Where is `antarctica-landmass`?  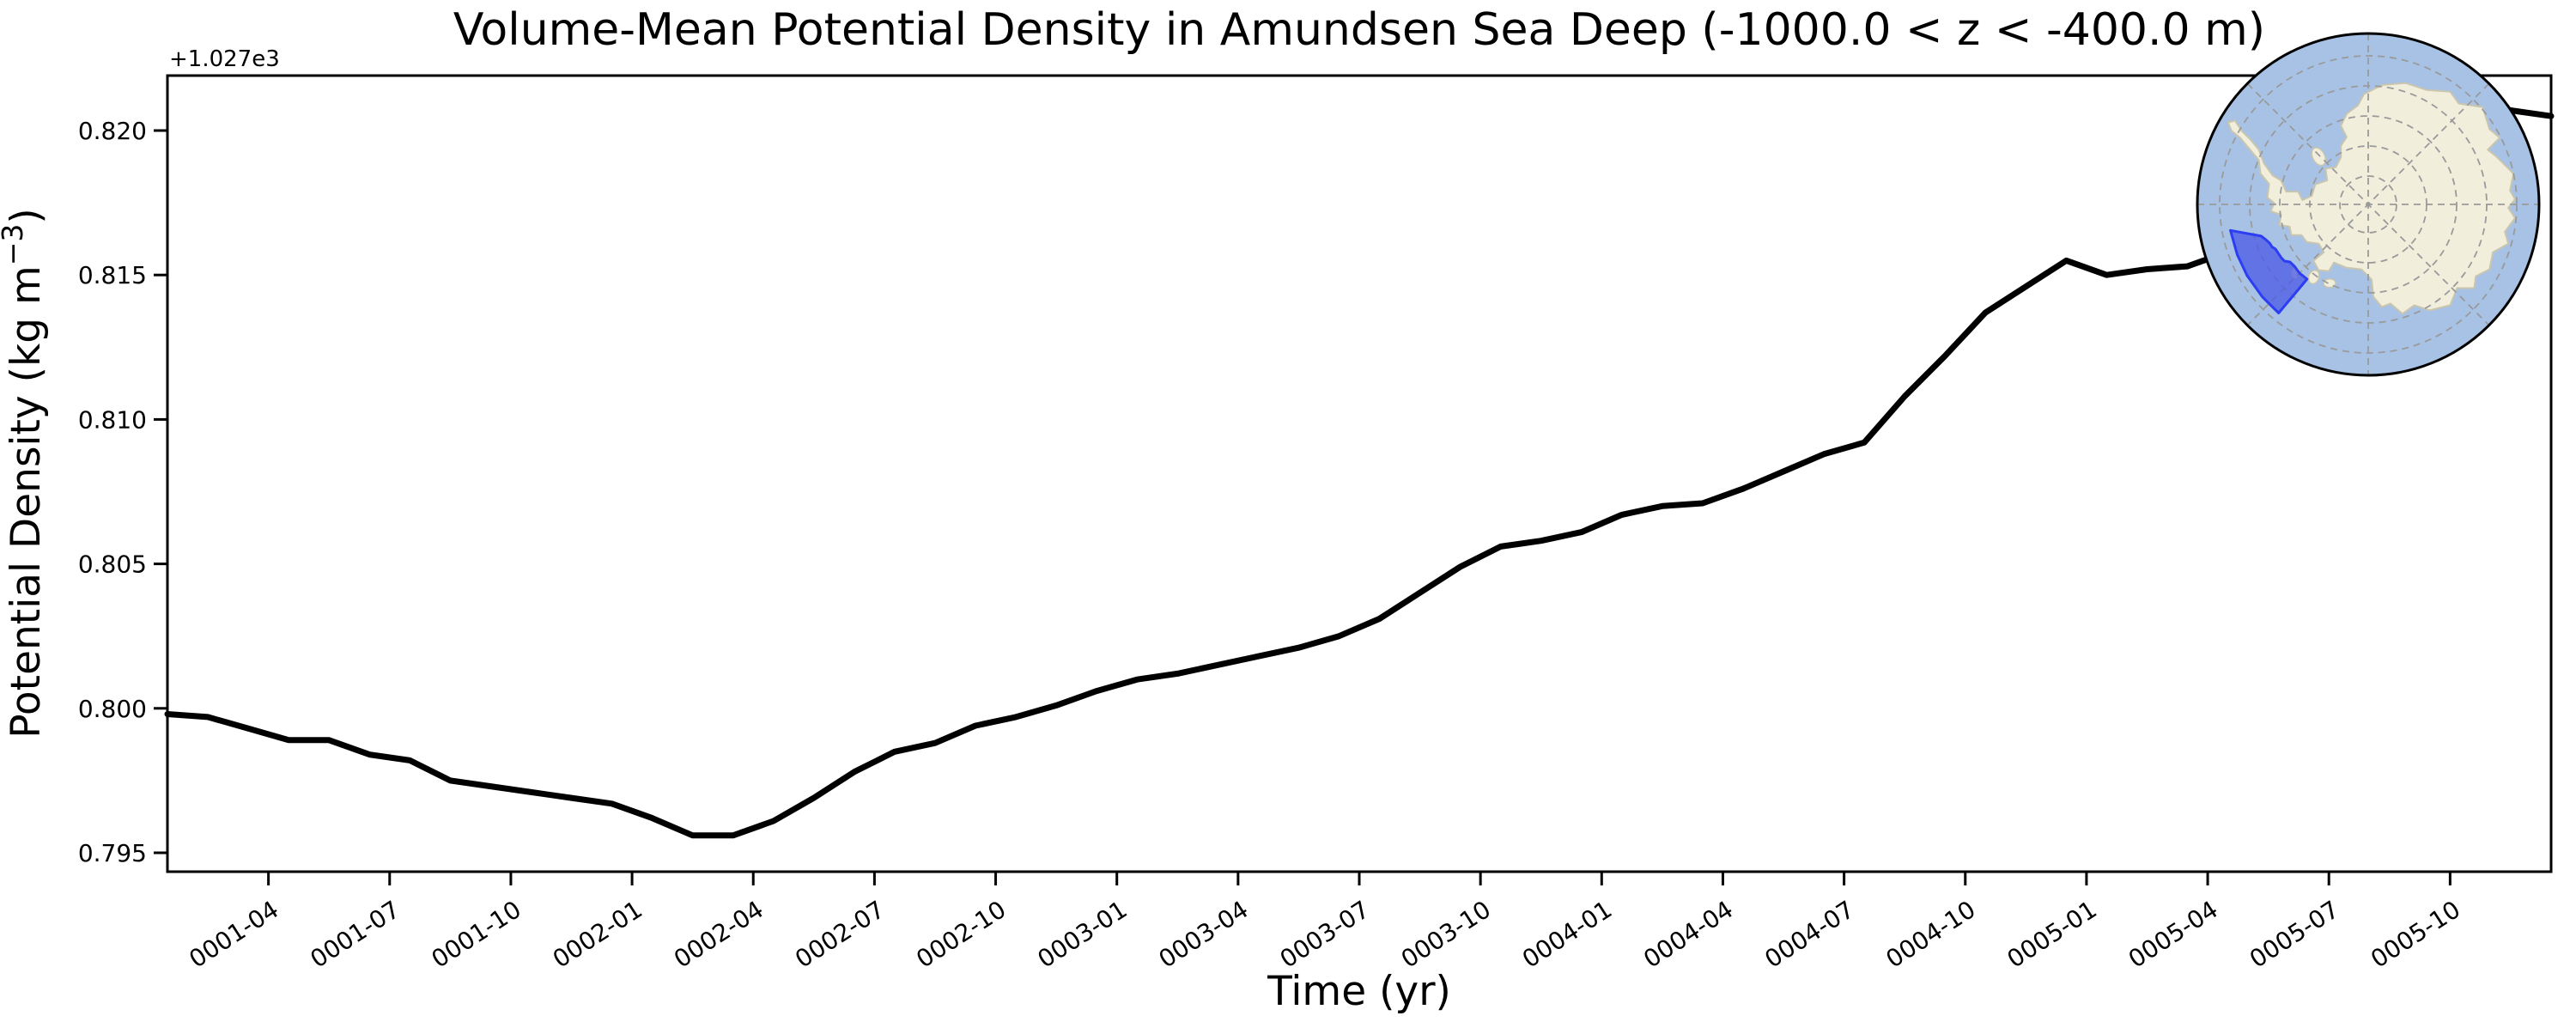
antarctica-landmass is located at coordinates (2372, 198).